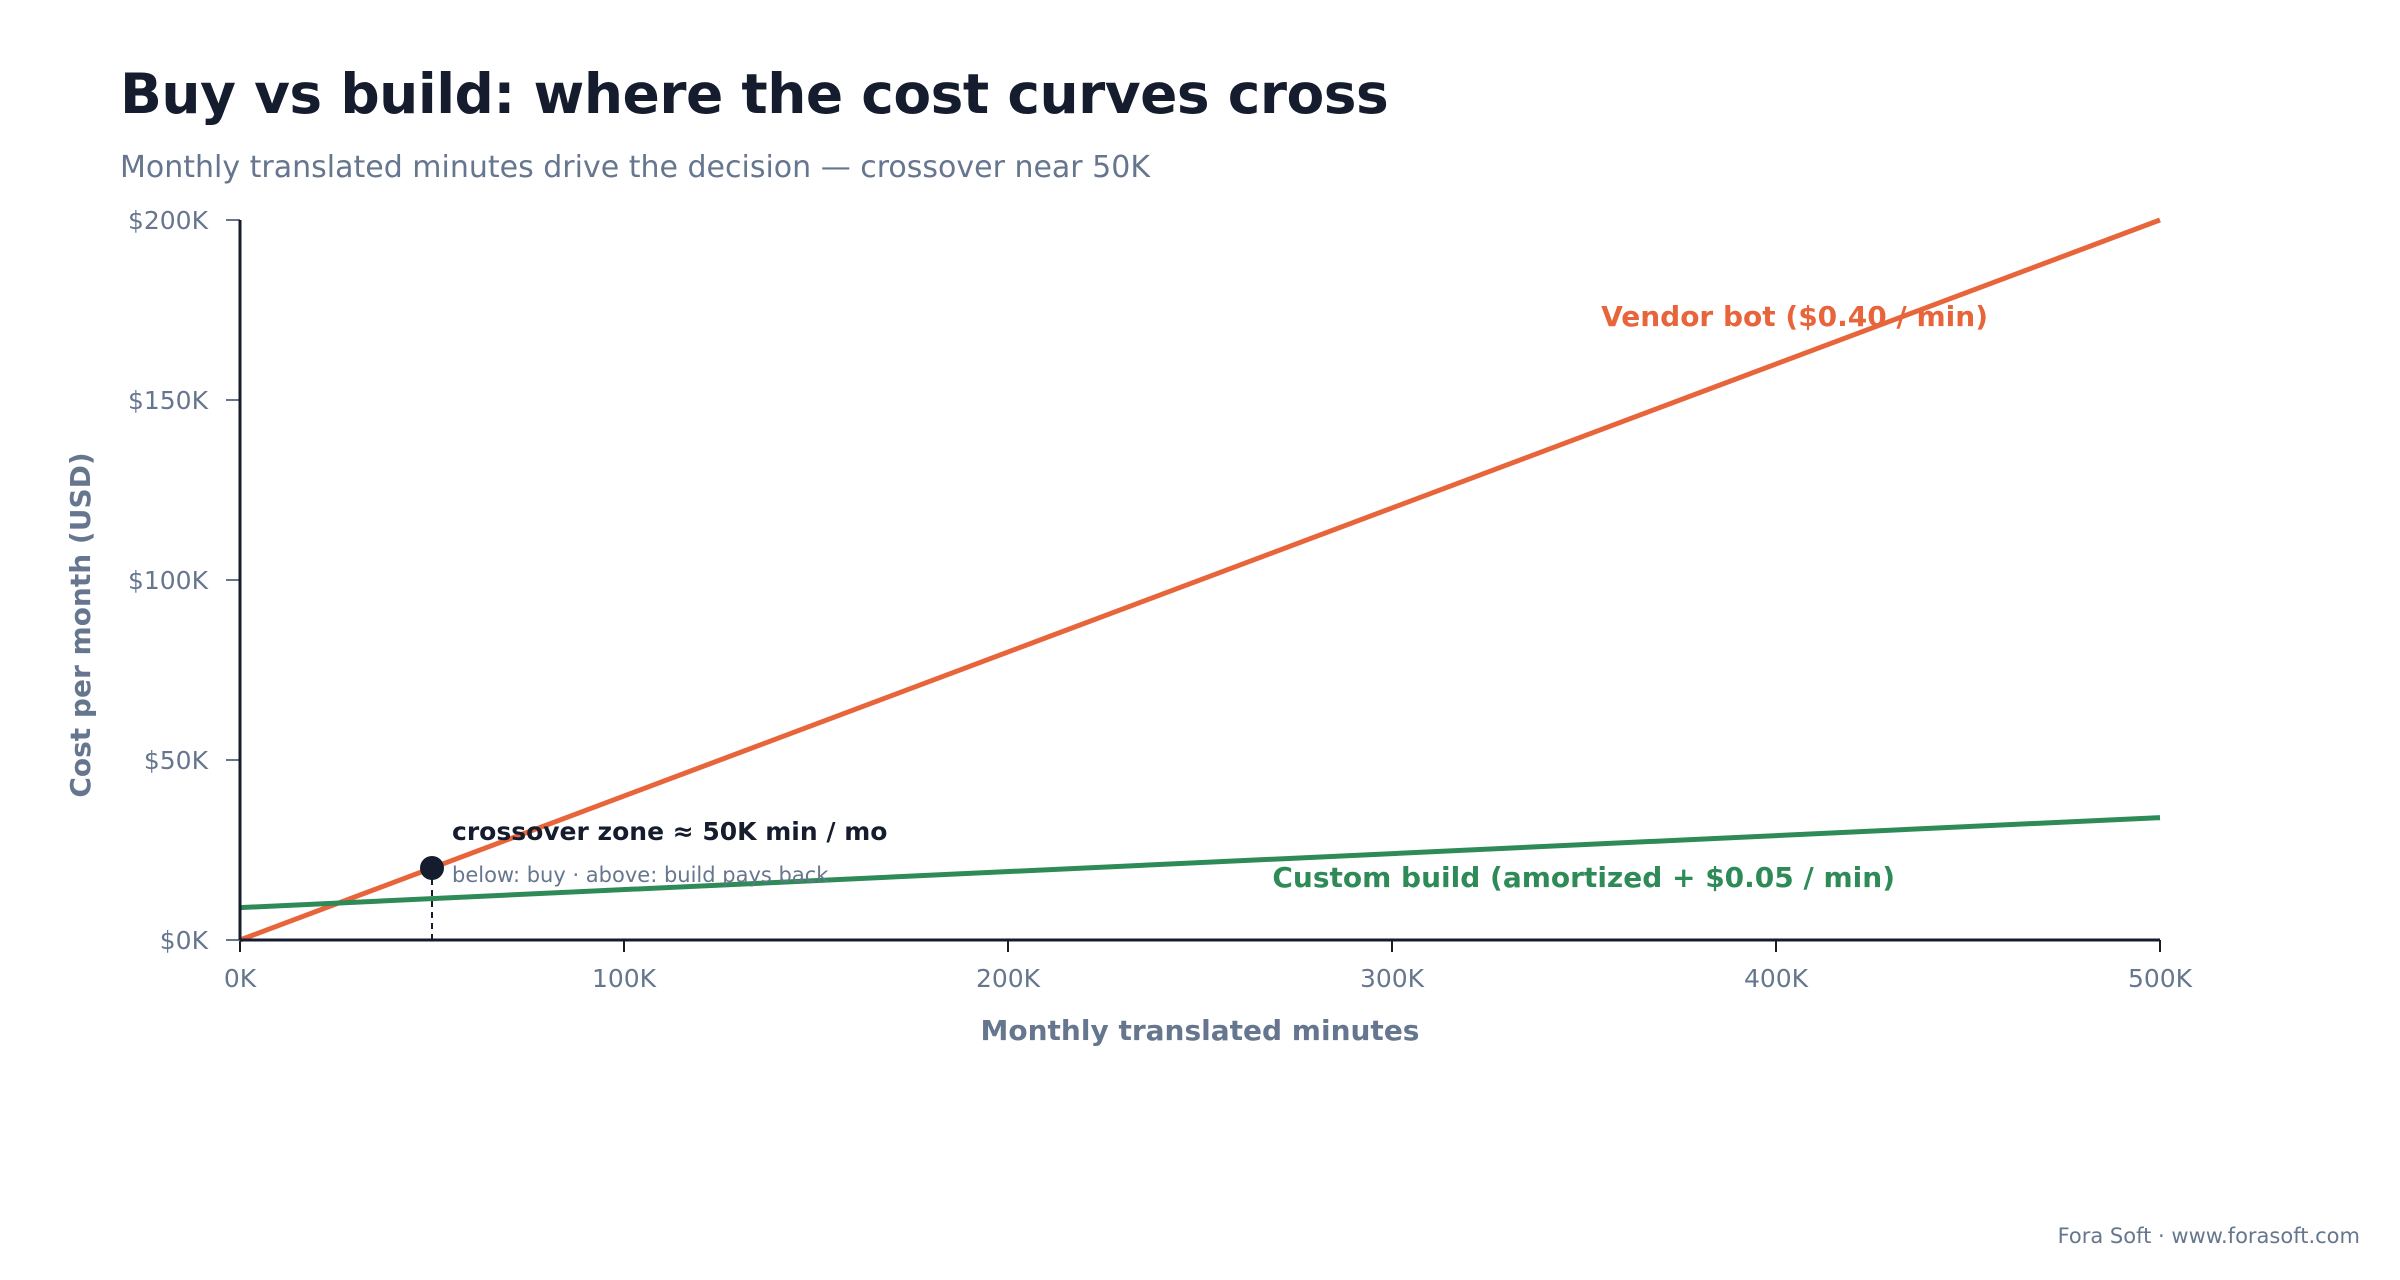 This screenshot has height=1280, width=2400. I want to click on x-tick-label: 300K, so click(1392, 978).